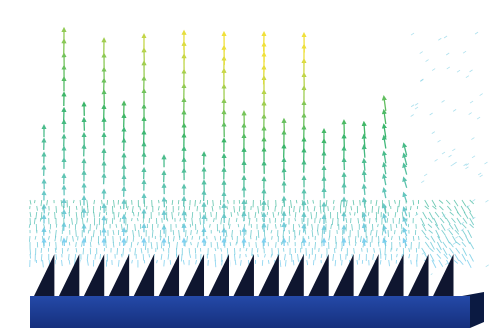 This screenshot has width=493, height=335. I want to click on sawtooth-ridges, so click(246, 275).